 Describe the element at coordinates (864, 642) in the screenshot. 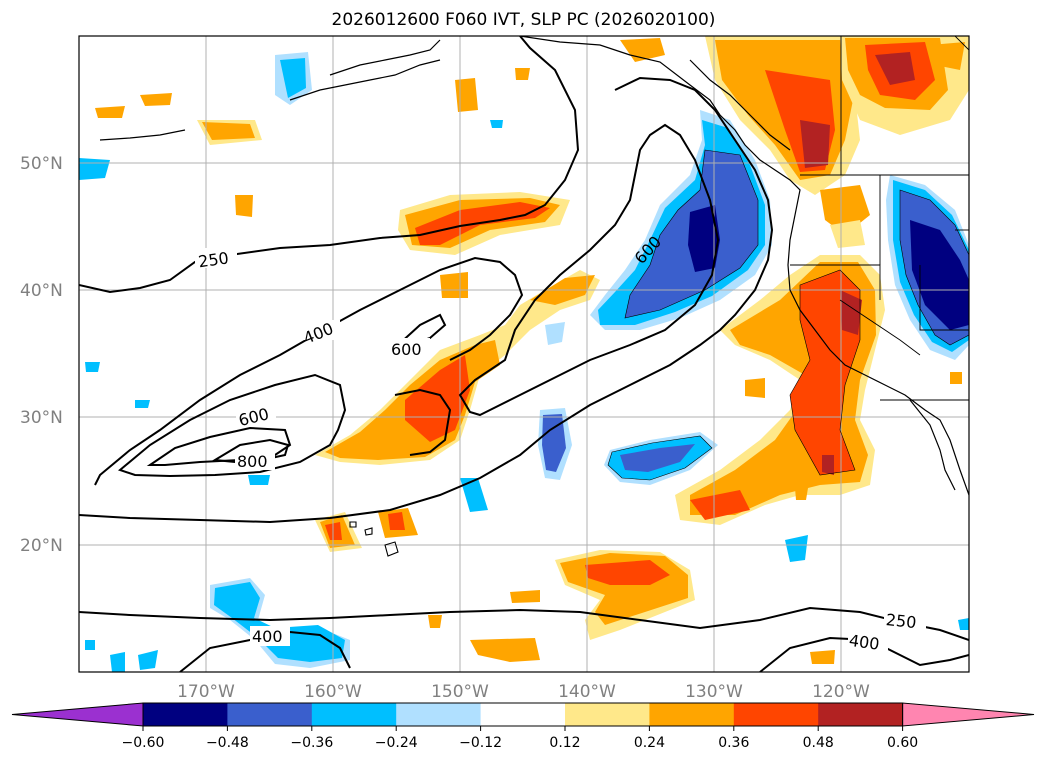

I see `contour-label-400-southeast: 400` at that location.